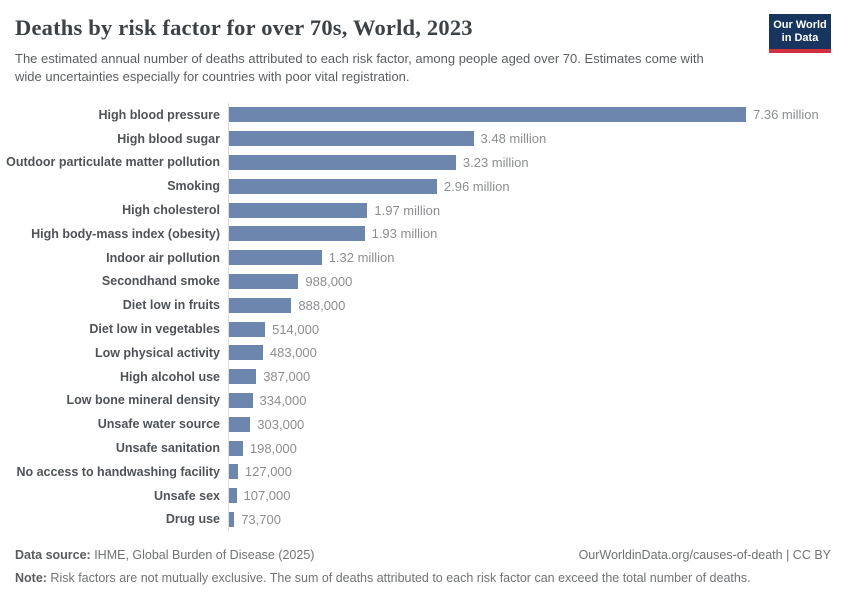 This screenshot has width=850, height=600. What do you see at coordinates (125, 233) in the screenshot?
I see `category-label: High body-mass index (obesity)` at bounding box center [125, 233].